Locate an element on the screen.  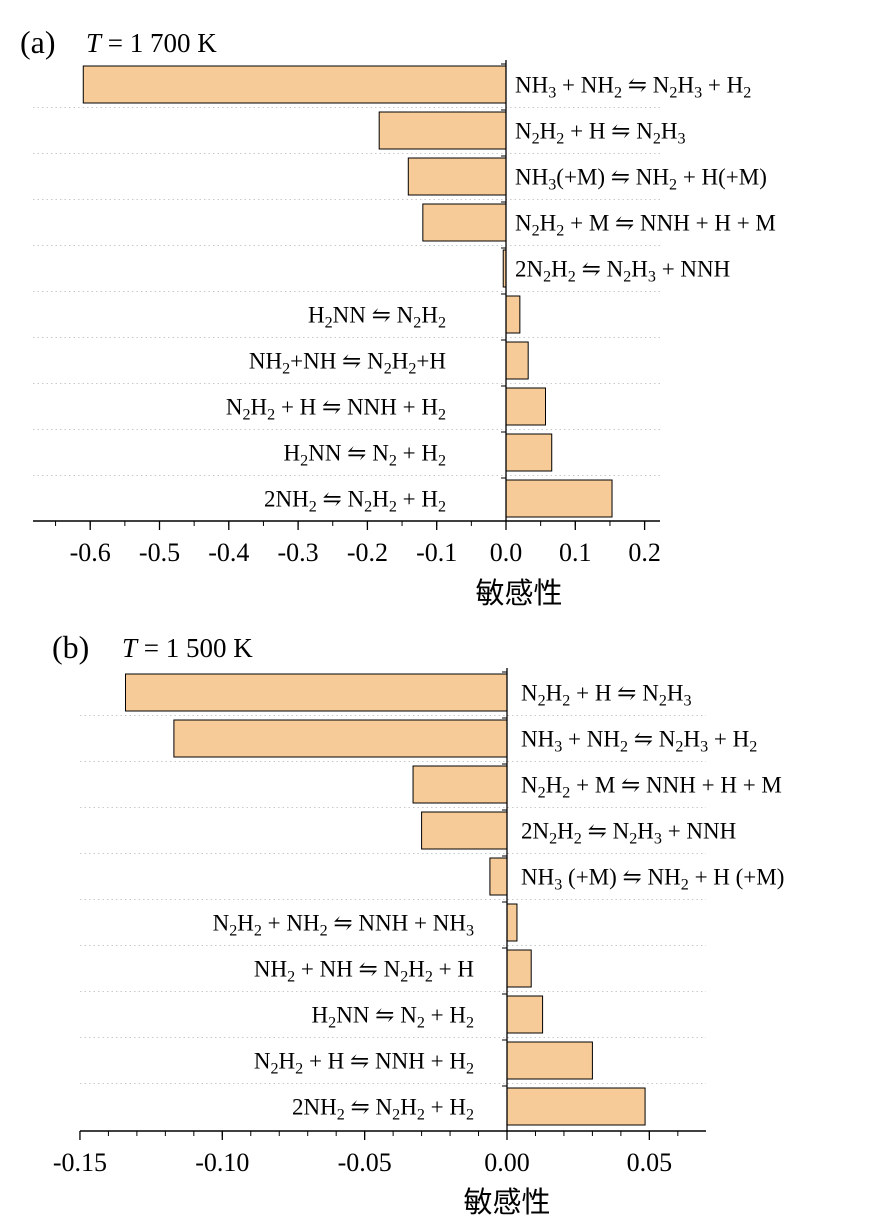
category-label: N2H2 + NH2 ⇋ NNH + NH3 is located at coordinates (343, 925).